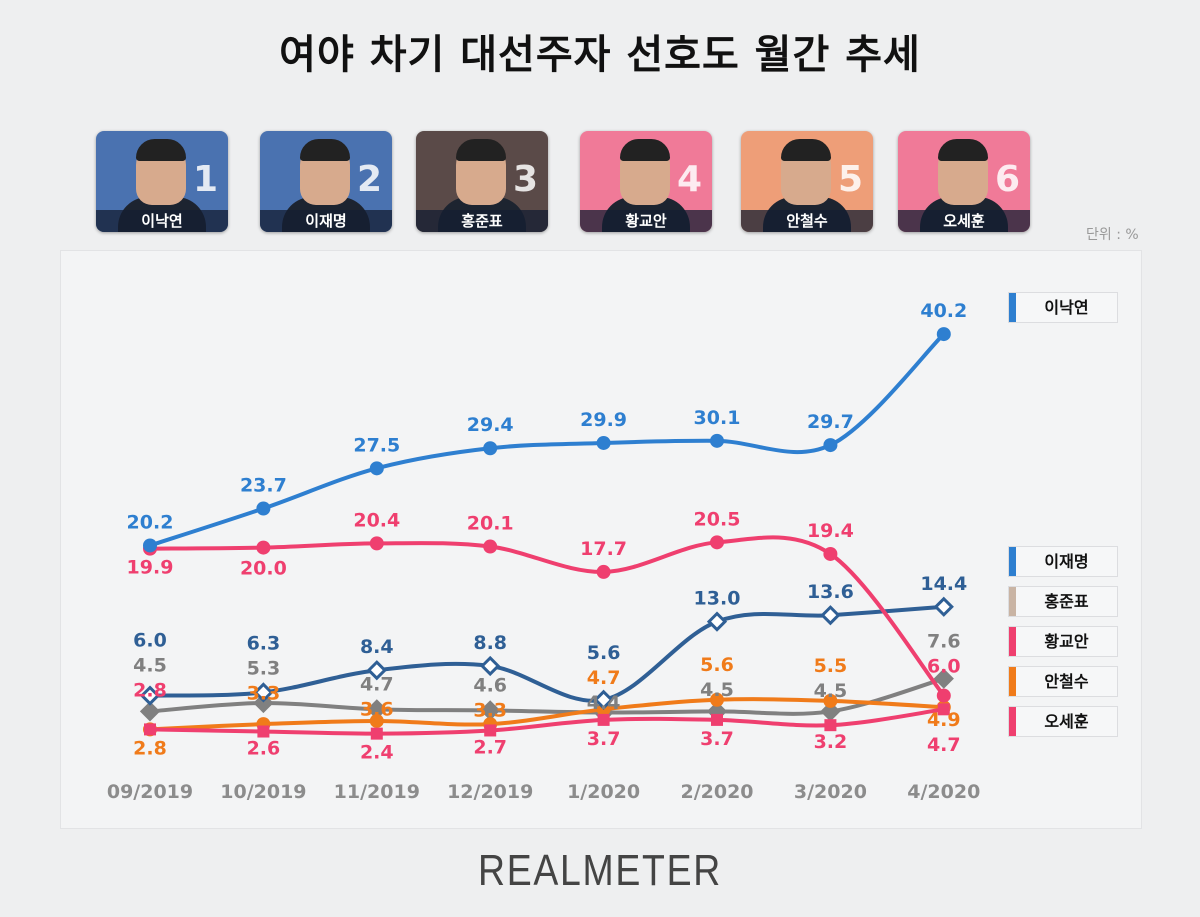 Image resolution: width=1200 pixels, height=917 pixels. What do you see at coordinates (1066, 641) in the screenshot?
I see `legend-label: 황교안` at bounding box center [1066, 641].